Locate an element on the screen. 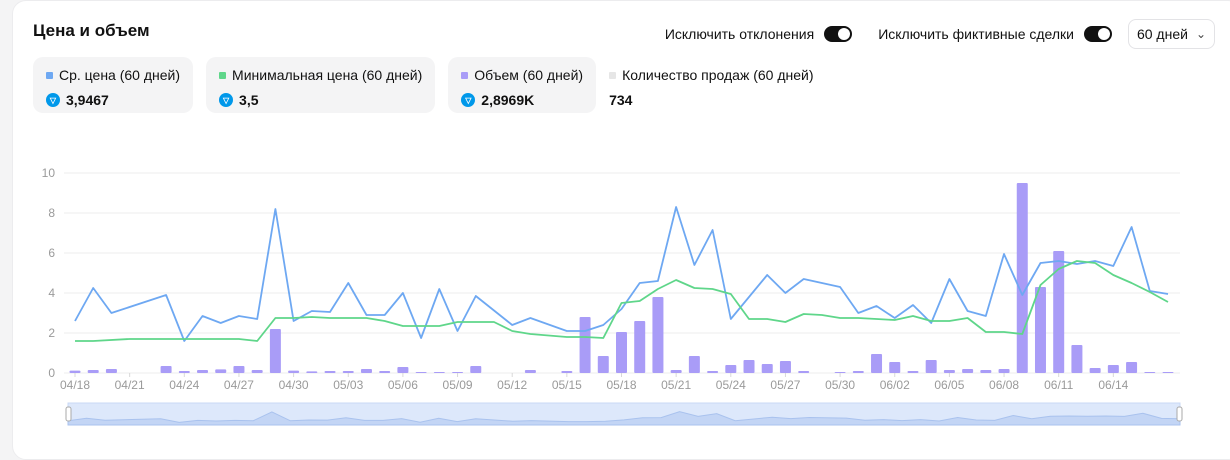 The width and height of the screenshot is (1230, 460). stat-min-price-label: Минимальная цена (60 дней) is located at coordinates (327, 75).